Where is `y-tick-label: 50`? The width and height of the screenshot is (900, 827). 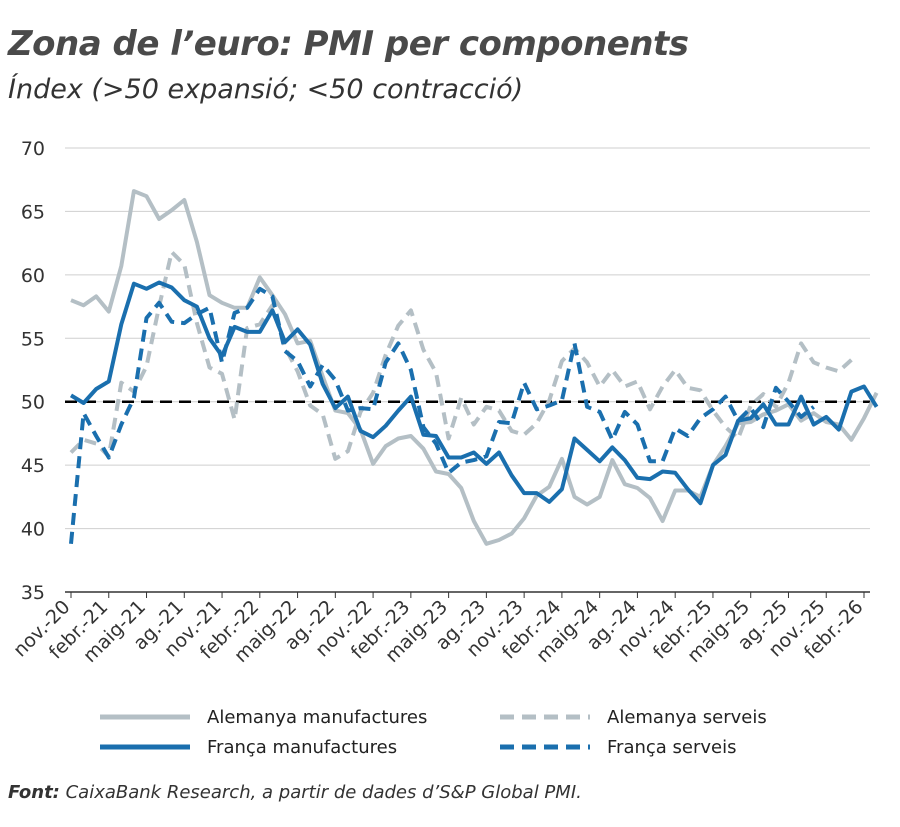 y-tick-label: 50 is located at coordinates (33, 403).